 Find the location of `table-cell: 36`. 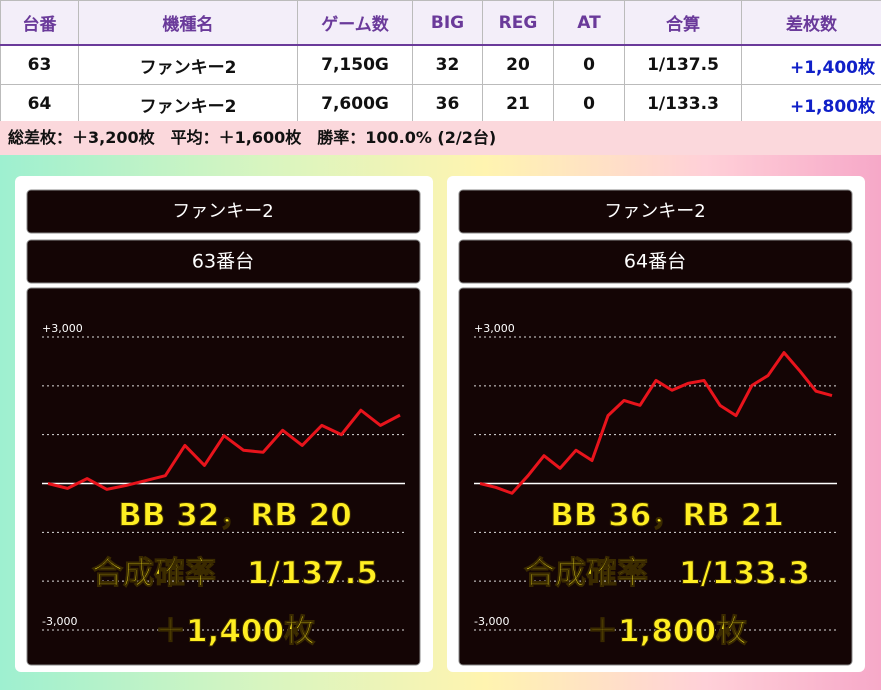

table-cell: 36 is located at coordinates (447, 104).